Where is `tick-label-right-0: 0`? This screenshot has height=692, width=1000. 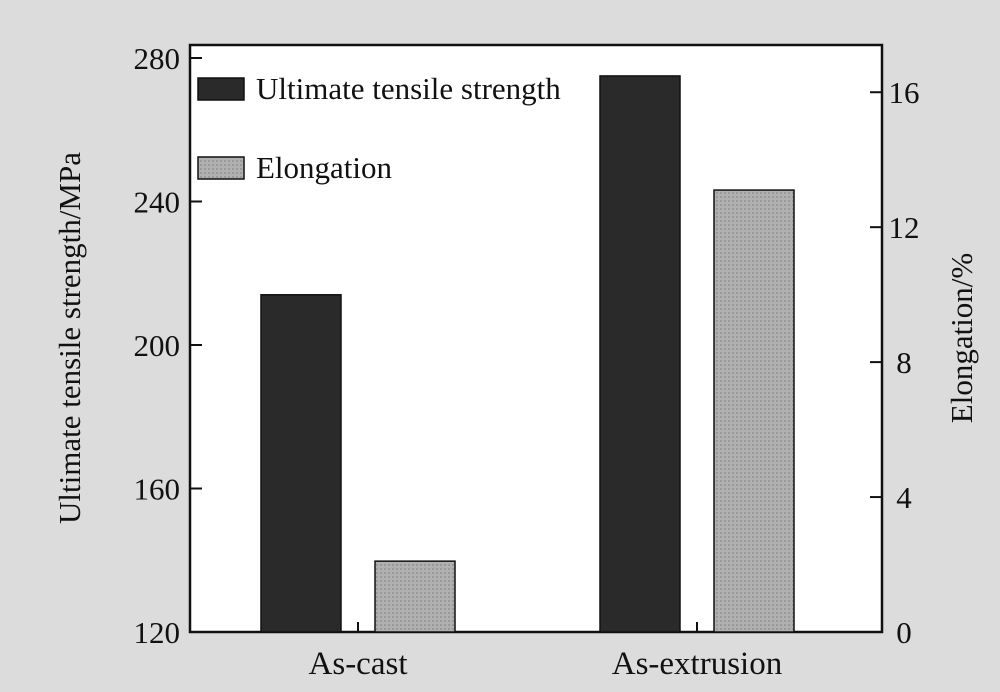 tick-label-right-0: 0 is located at coordinates (904, 632).